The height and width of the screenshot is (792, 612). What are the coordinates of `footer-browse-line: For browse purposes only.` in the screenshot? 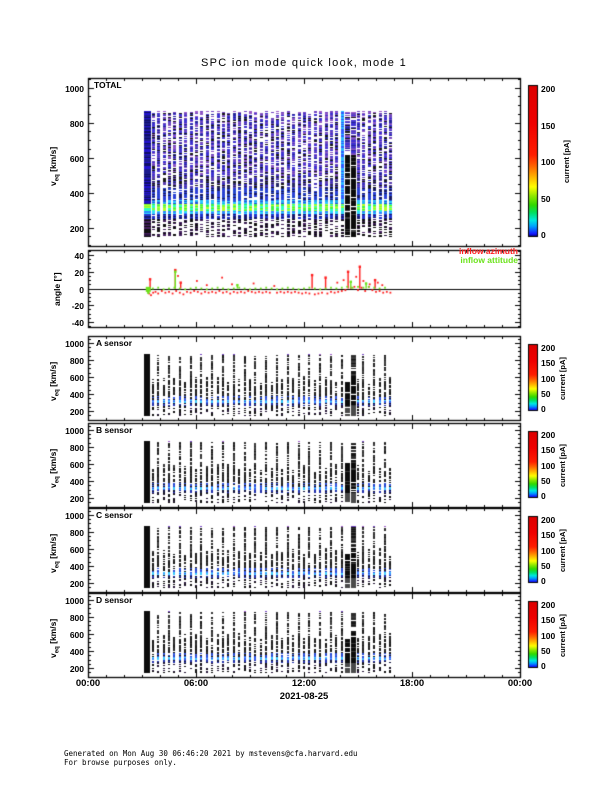 It's located at (120, 762).